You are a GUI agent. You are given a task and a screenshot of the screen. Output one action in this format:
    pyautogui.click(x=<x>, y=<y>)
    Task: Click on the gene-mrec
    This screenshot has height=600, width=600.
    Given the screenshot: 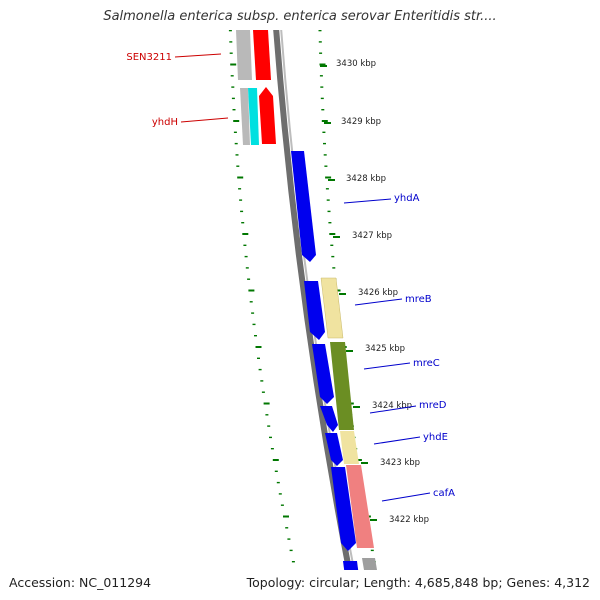 What is the action you would take?
    pyautogui.click(x=323, y=374)
    